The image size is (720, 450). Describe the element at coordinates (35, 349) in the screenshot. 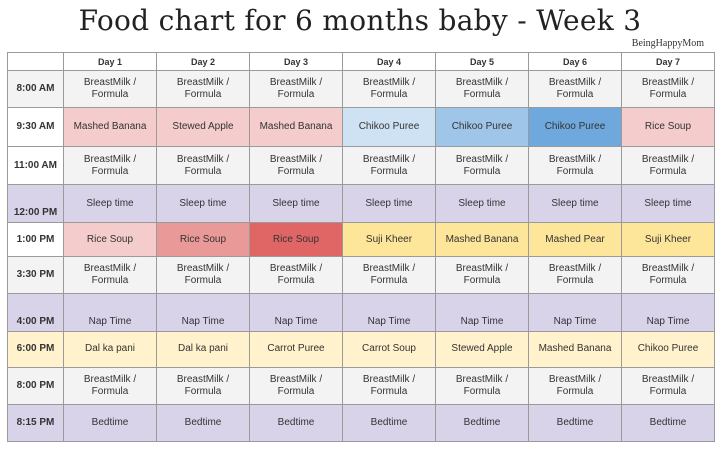

I see `time-cell: 6:00 PM` at that location.